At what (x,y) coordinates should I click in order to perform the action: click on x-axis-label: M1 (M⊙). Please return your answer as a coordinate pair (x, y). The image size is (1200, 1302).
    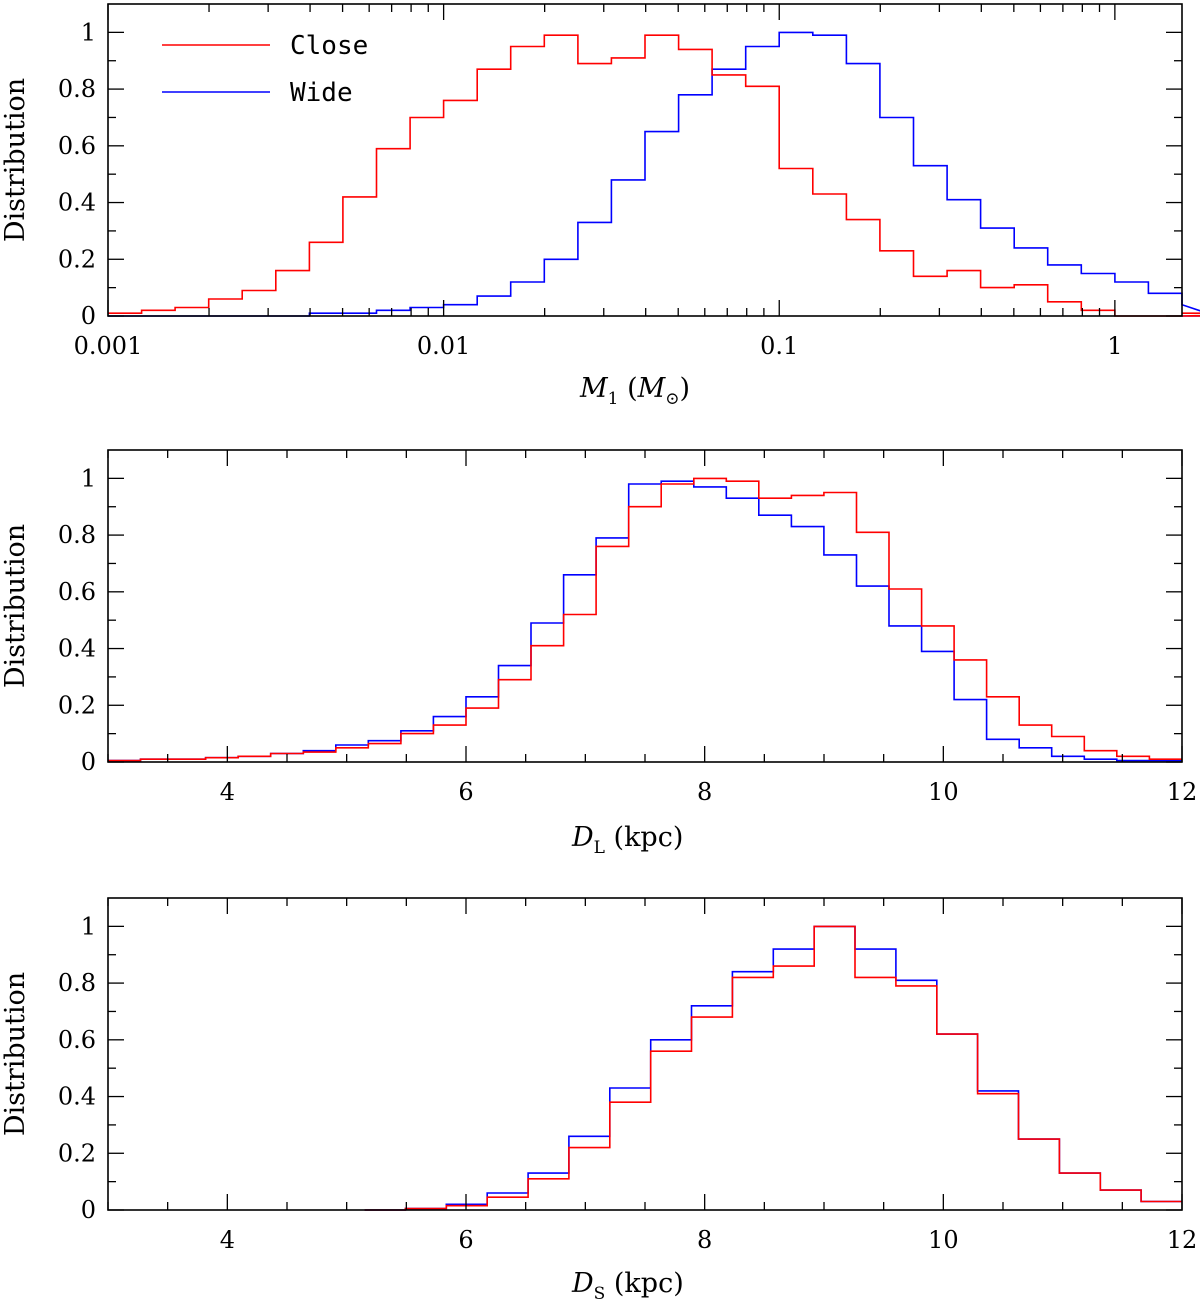
    Looking at the image, I should click on (634, 391).